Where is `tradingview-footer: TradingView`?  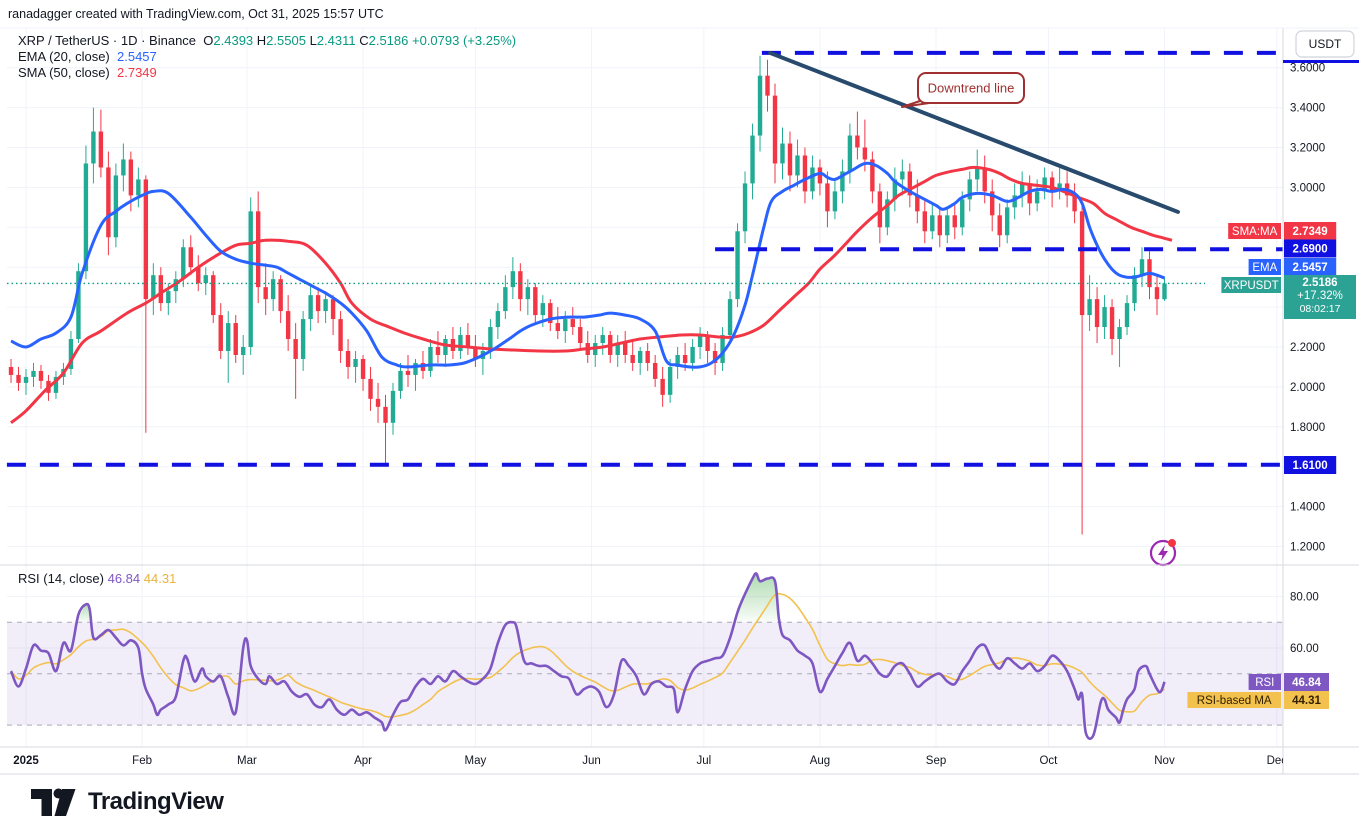
tradingview-footer: TradingView is located at coordinates (127, 802).